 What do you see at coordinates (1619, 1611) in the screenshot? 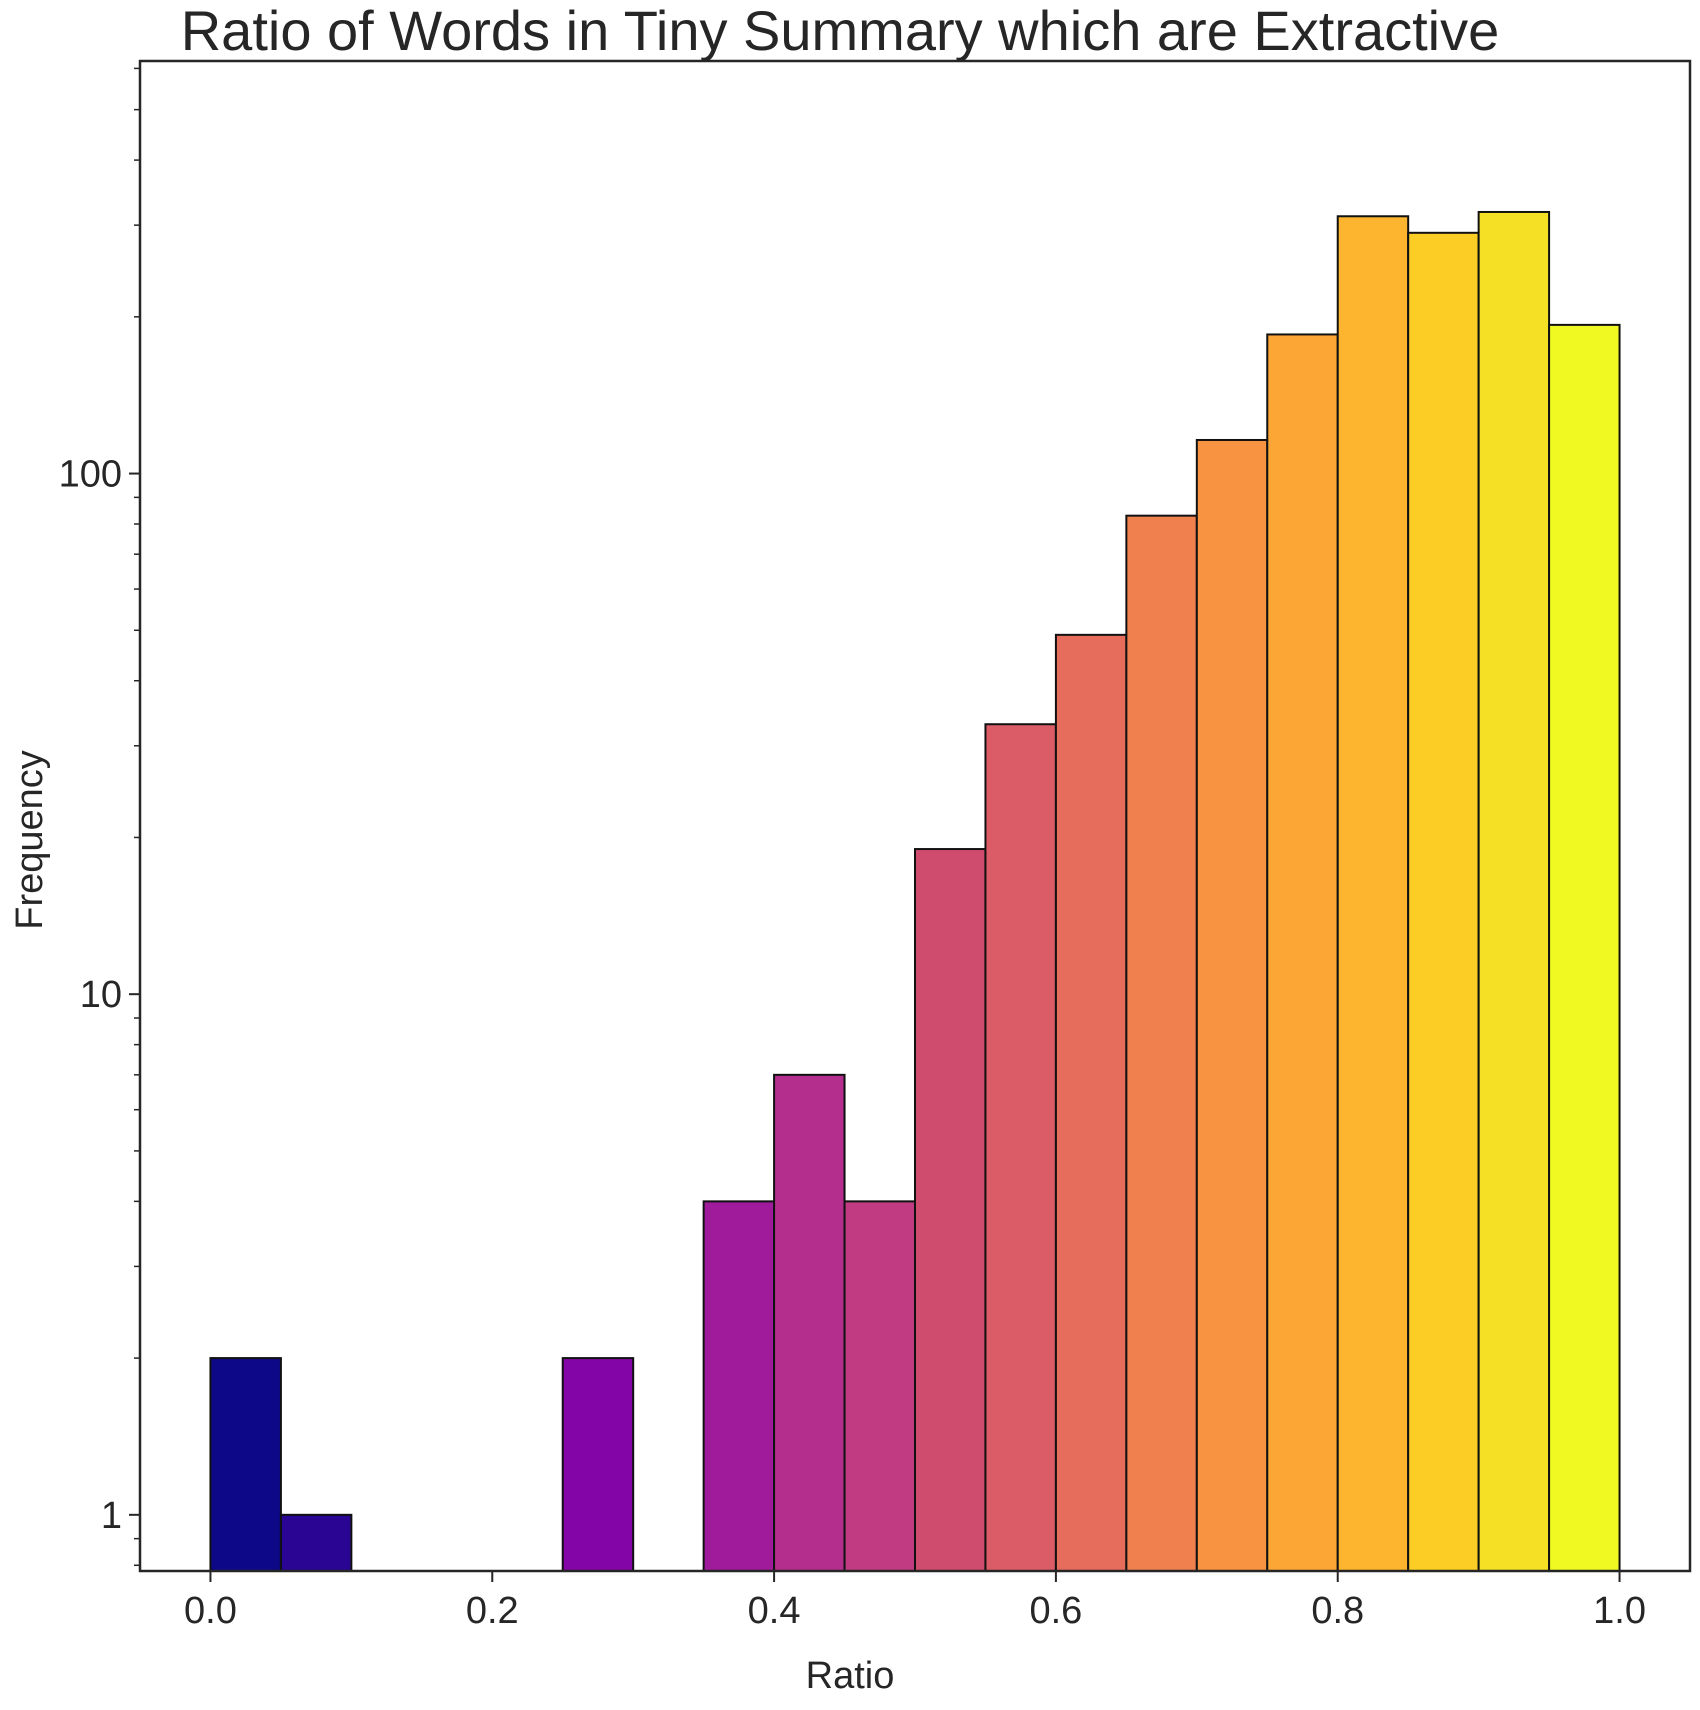
I see `x-tick-label: 1.0` at bounding box center [1619, 1611].